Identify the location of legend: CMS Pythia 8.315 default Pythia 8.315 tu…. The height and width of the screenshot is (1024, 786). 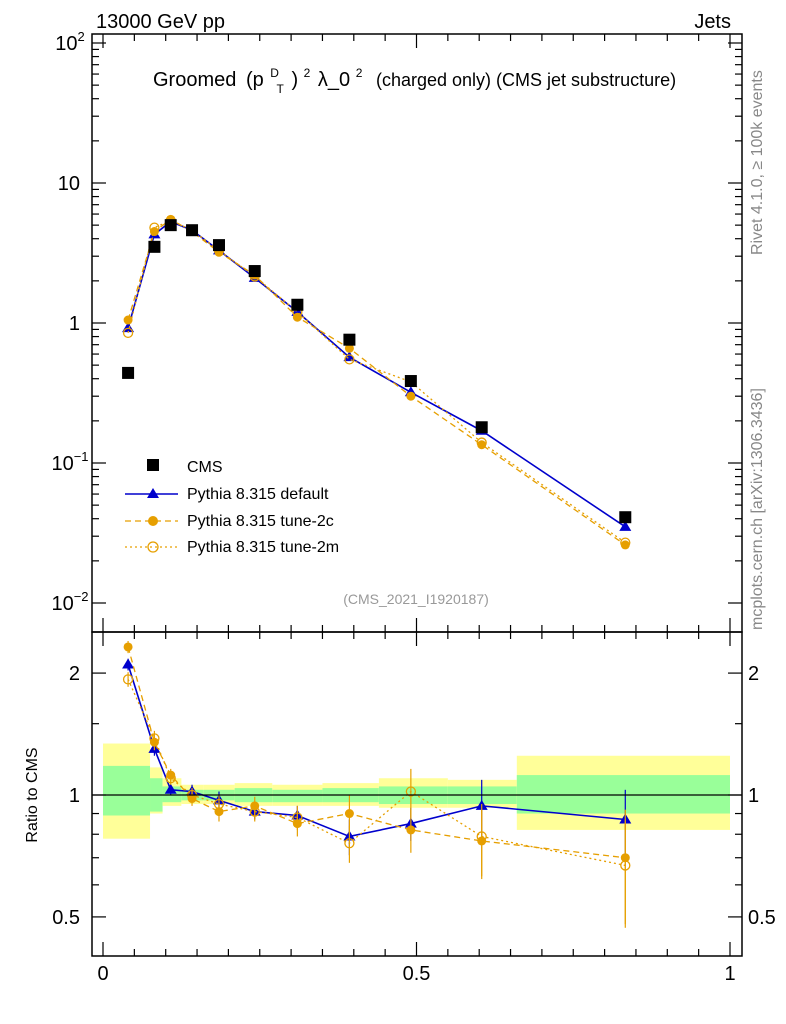
(232, 507).